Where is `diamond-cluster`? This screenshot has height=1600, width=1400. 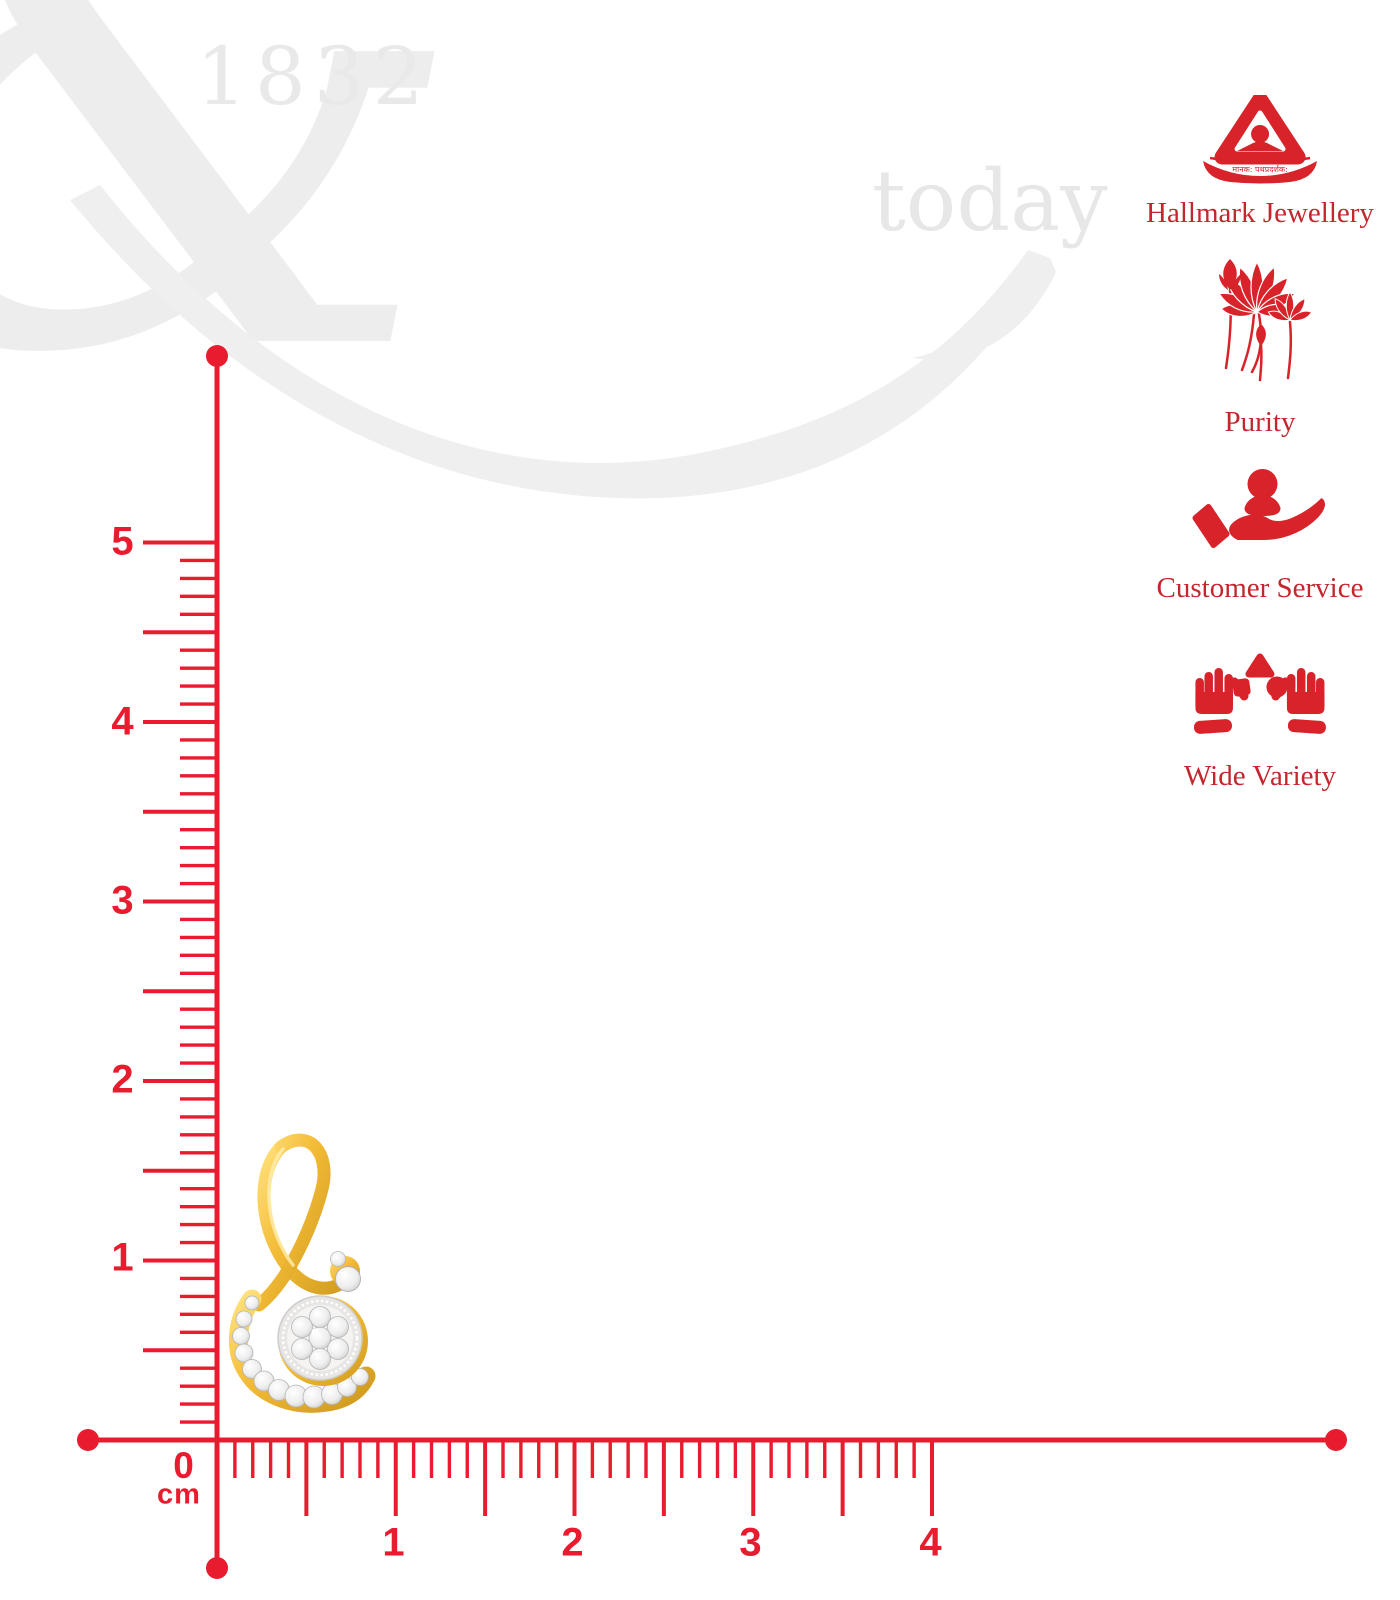
diamond-cluster is located at coordinates (322, 1340).